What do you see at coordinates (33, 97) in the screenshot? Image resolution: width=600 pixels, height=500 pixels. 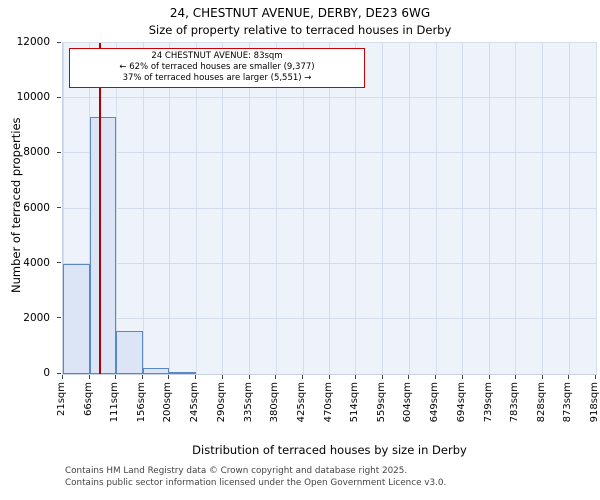 I see `y-tick-label: 10000` at bounding box center [33, 97].